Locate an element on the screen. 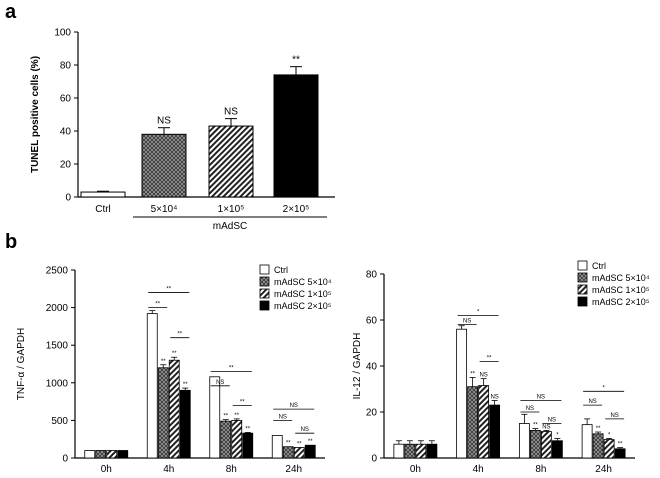 The width and height of the screenshot is (660, 478). y-tick-label: 1500 is located at coordinates (57, 346).